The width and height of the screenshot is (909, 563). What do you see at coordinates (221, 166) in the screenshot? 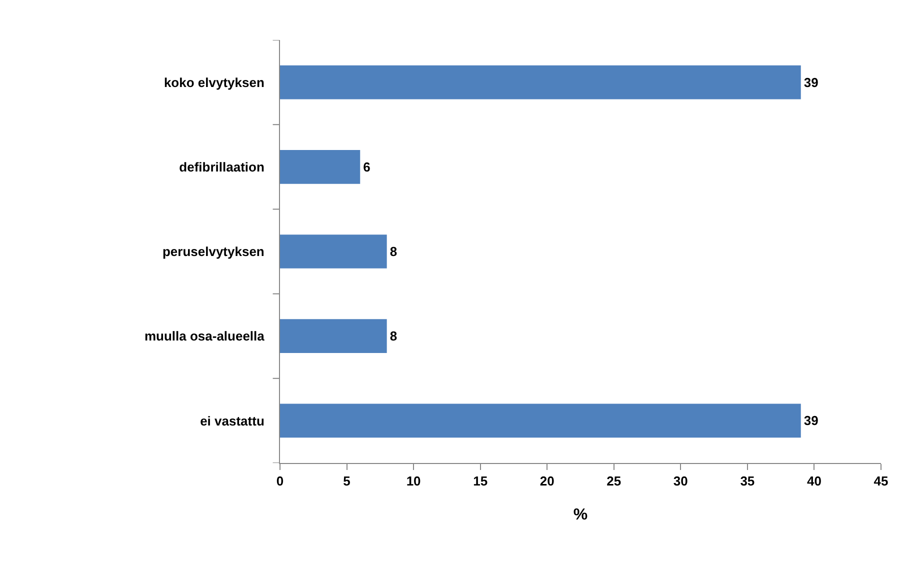
I see `y-tick-label: defibrillaation` at bounding box center [221, 166].